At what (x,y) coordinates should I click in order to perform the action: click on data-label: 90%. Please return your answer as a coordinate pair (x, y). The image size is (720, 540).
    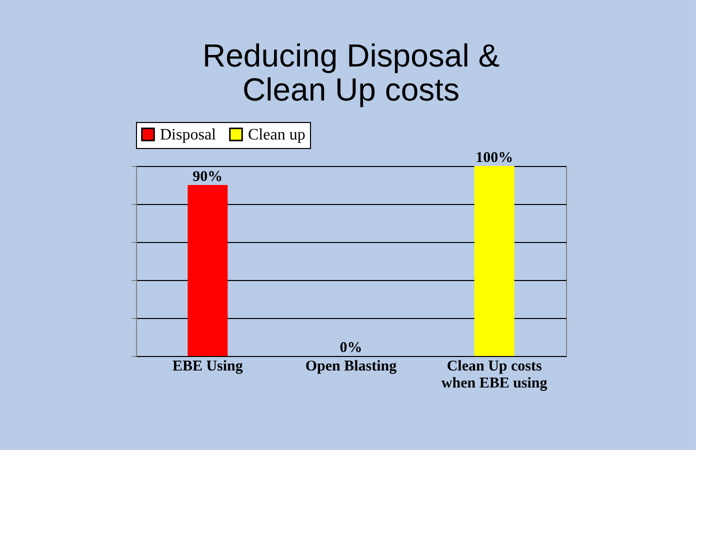
    Looking at the image, I should click on (207, 177).